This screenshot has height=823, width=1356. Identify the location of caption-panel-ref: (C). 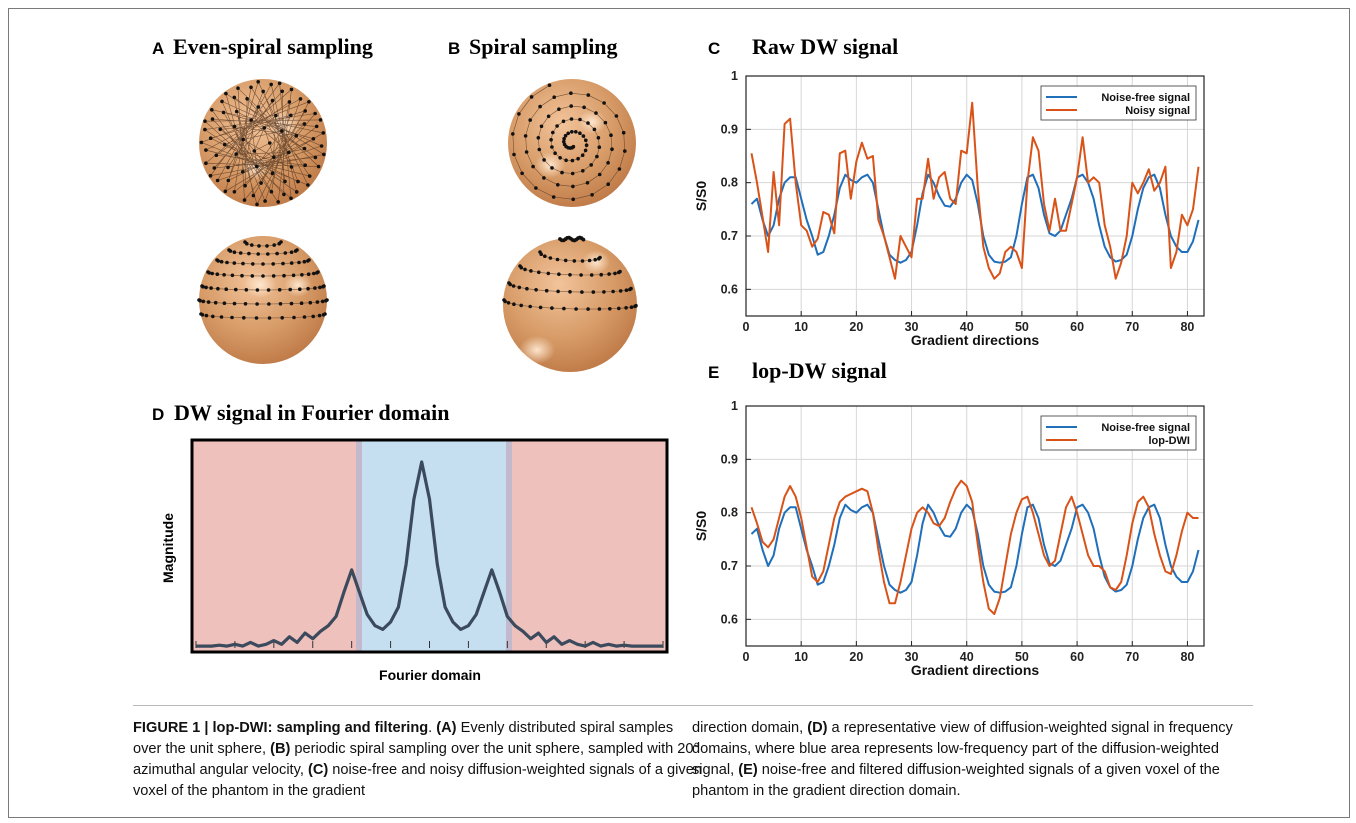
(318, 770).